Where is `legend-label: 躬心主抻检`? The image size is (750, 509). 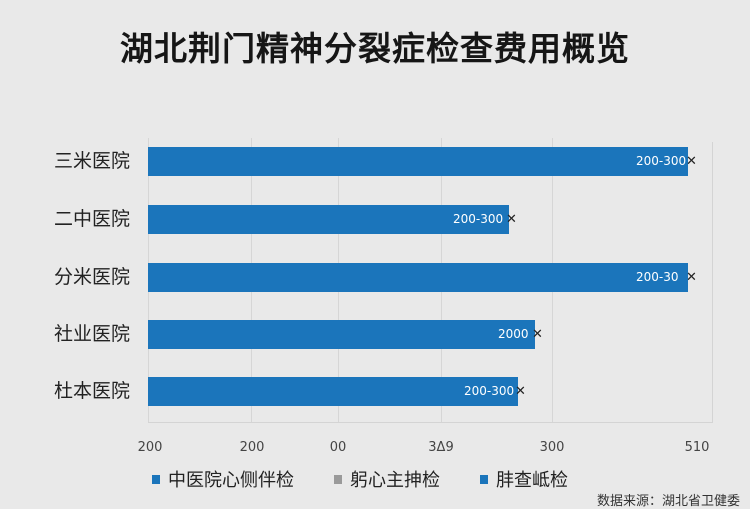
legend-label: 躬心主抻检 is located at coordinates (395, 480).